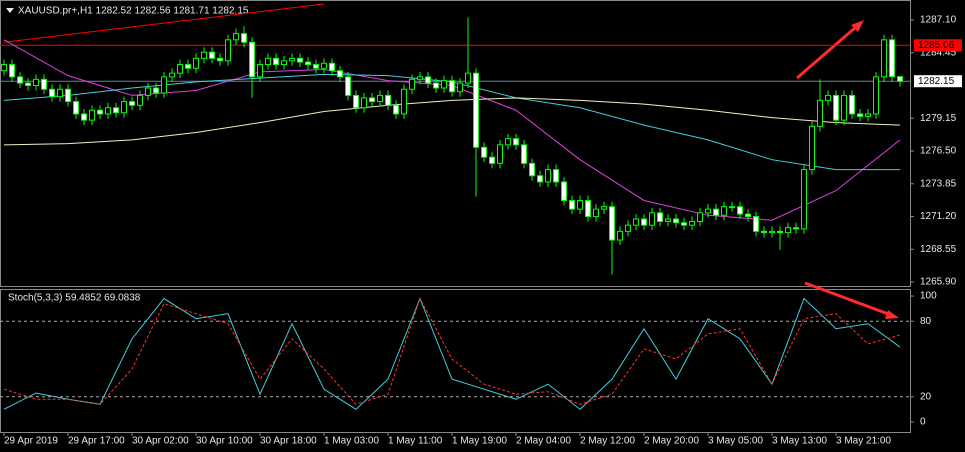 Image resolution: width=965 pixels, height=452 pixels. I want to click on x-tick-label: 30 Apr 10:00, so click(224, 441).